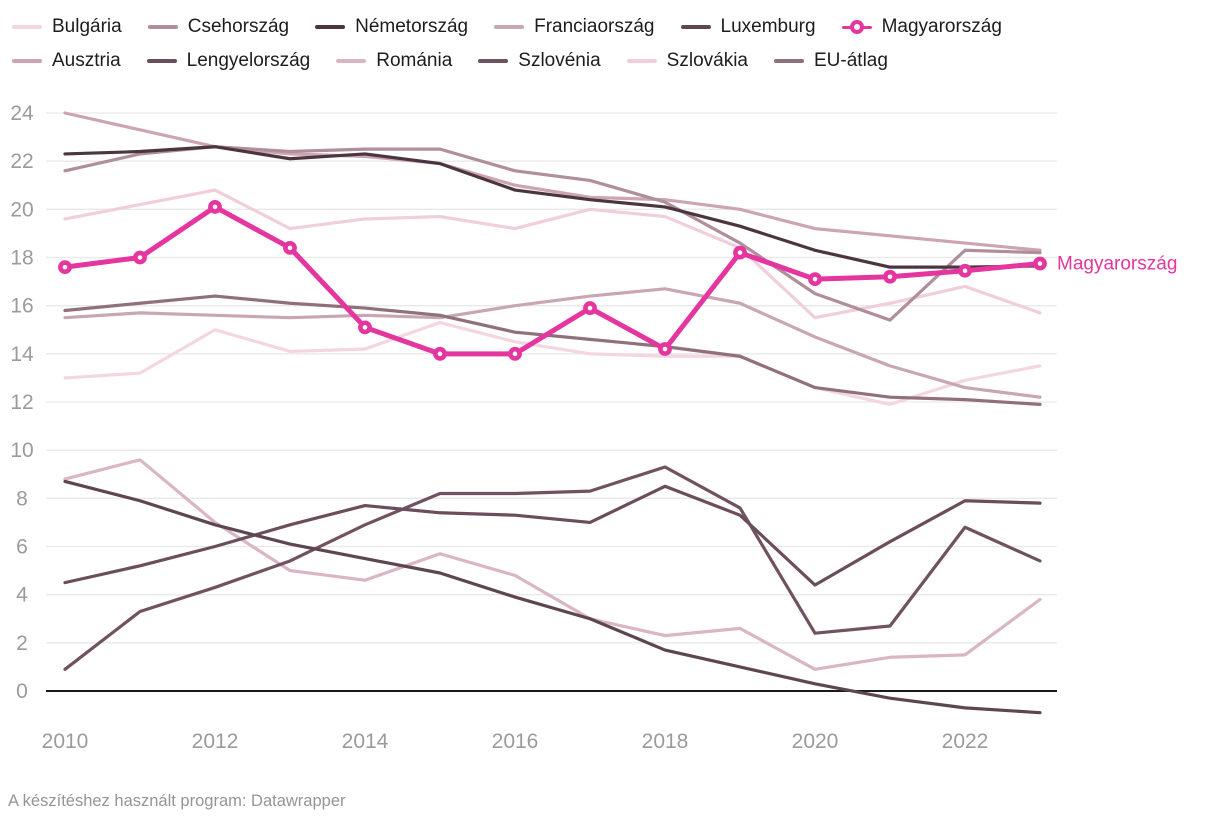 This screenshot has height=832, width=1220. What do you see at coordinates (238, 26) in the screenshot?
I see `legend-label: Csehország` at bounding box center [238, 26].